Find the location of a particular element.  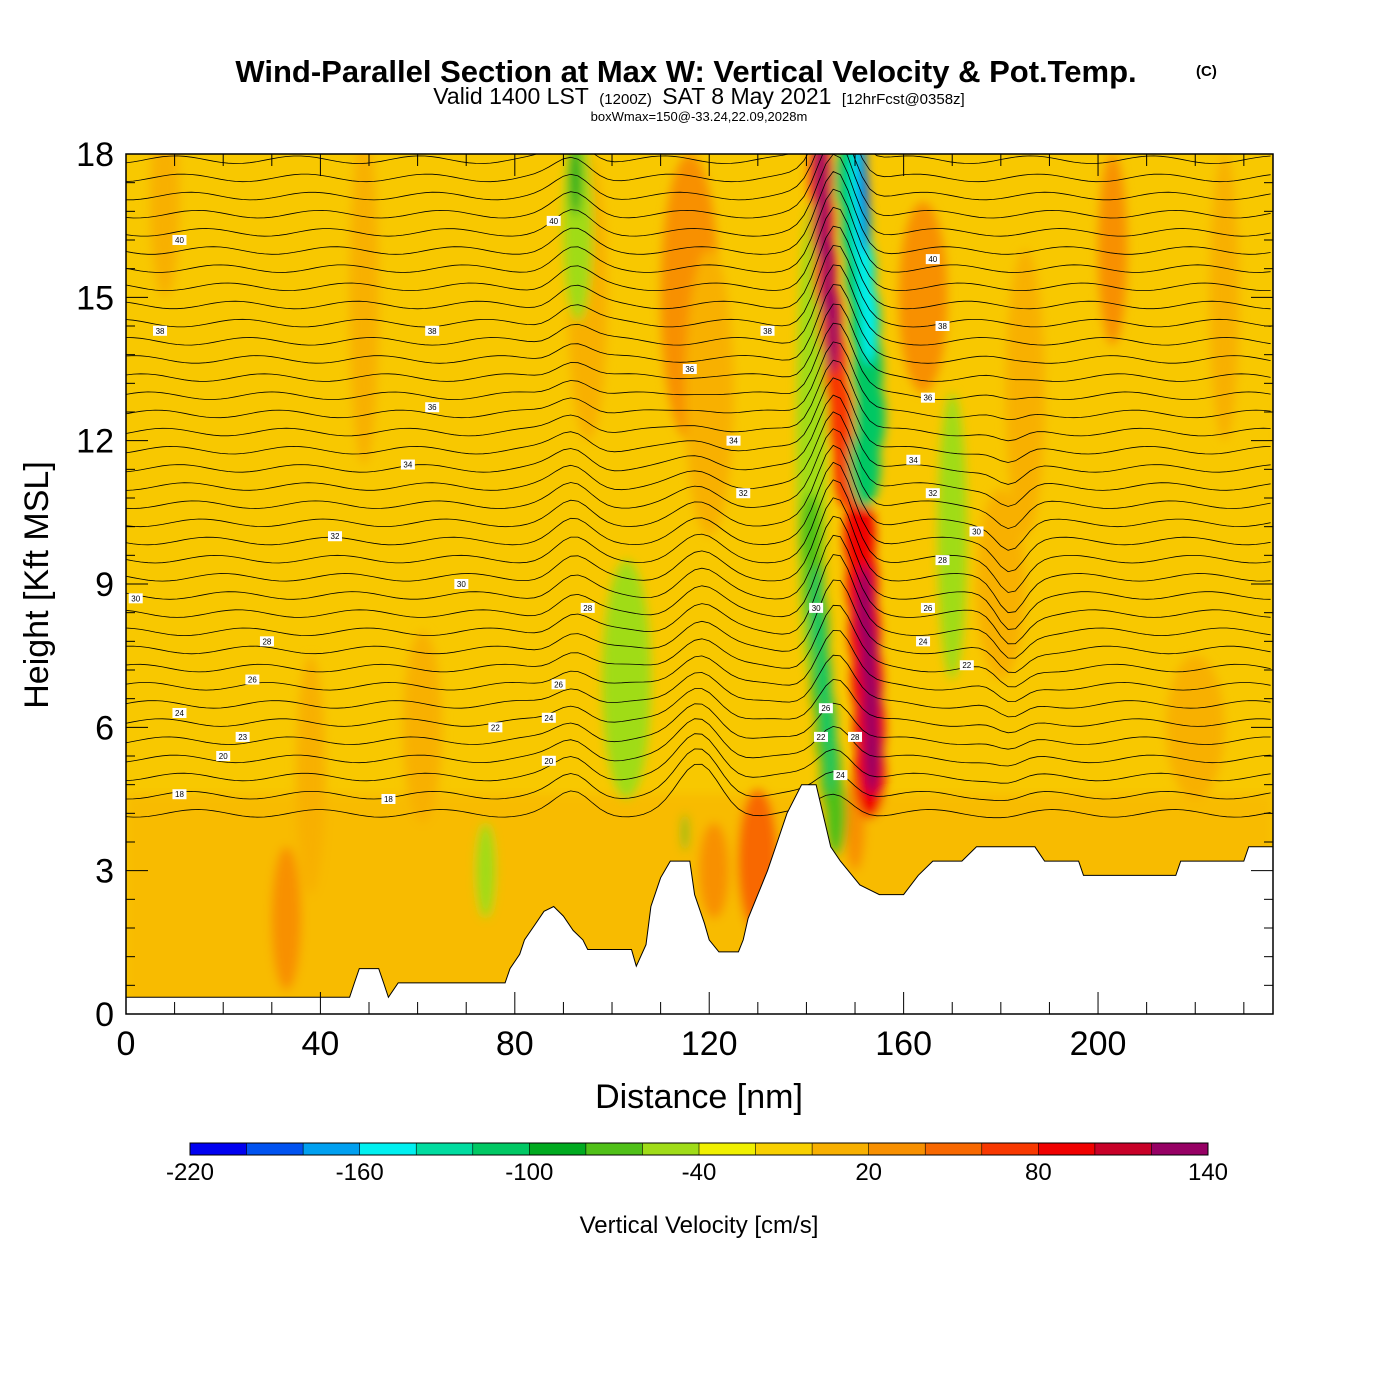

contour-label-text: 18 is located at coordinates (179, 794).